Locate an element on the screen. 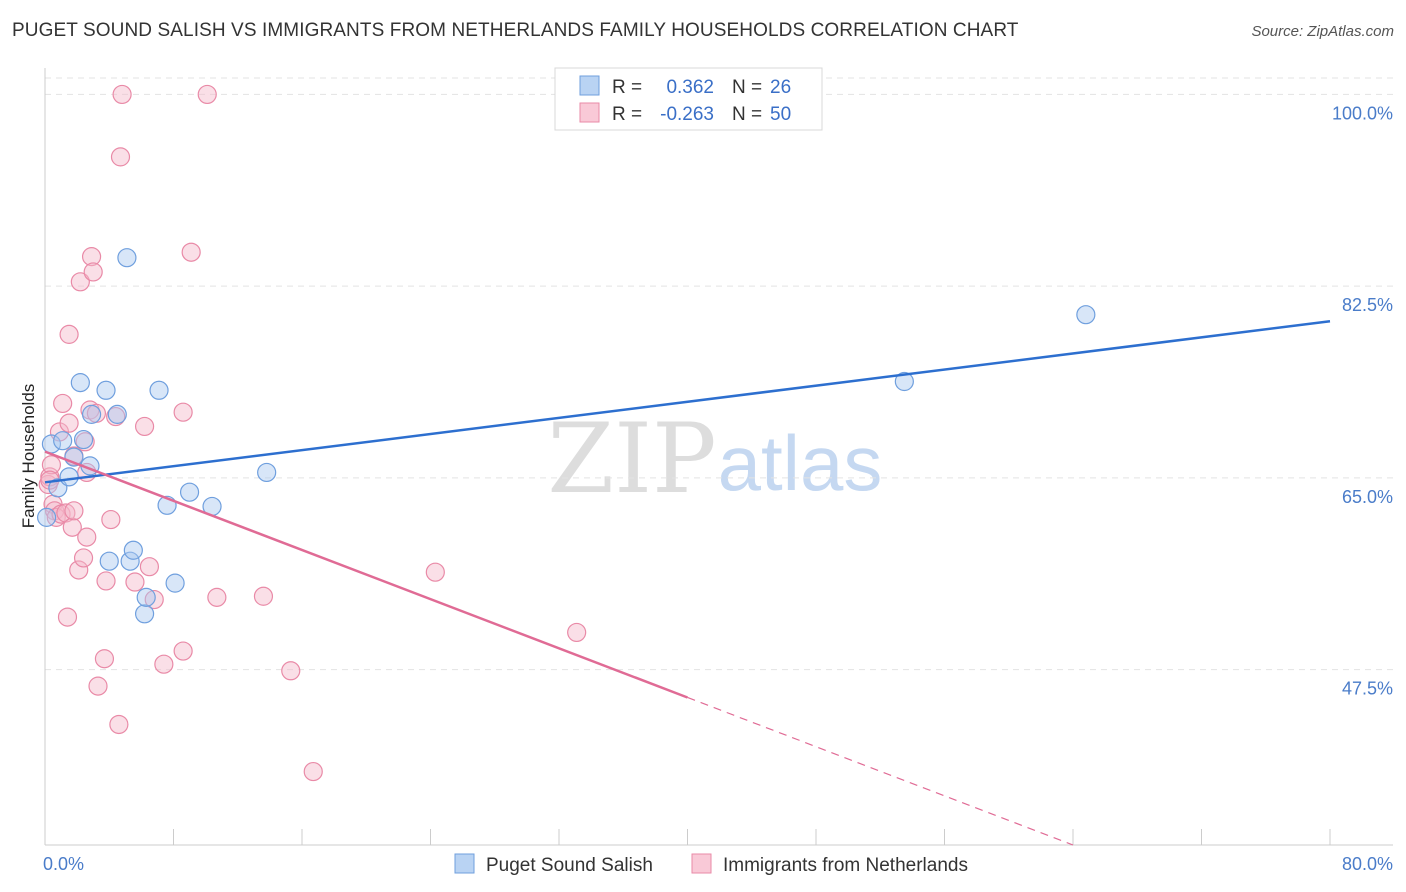 The height and width of the screenshot is (892, 1406). stats-pink-swatch is located at coordinates (589, 112).